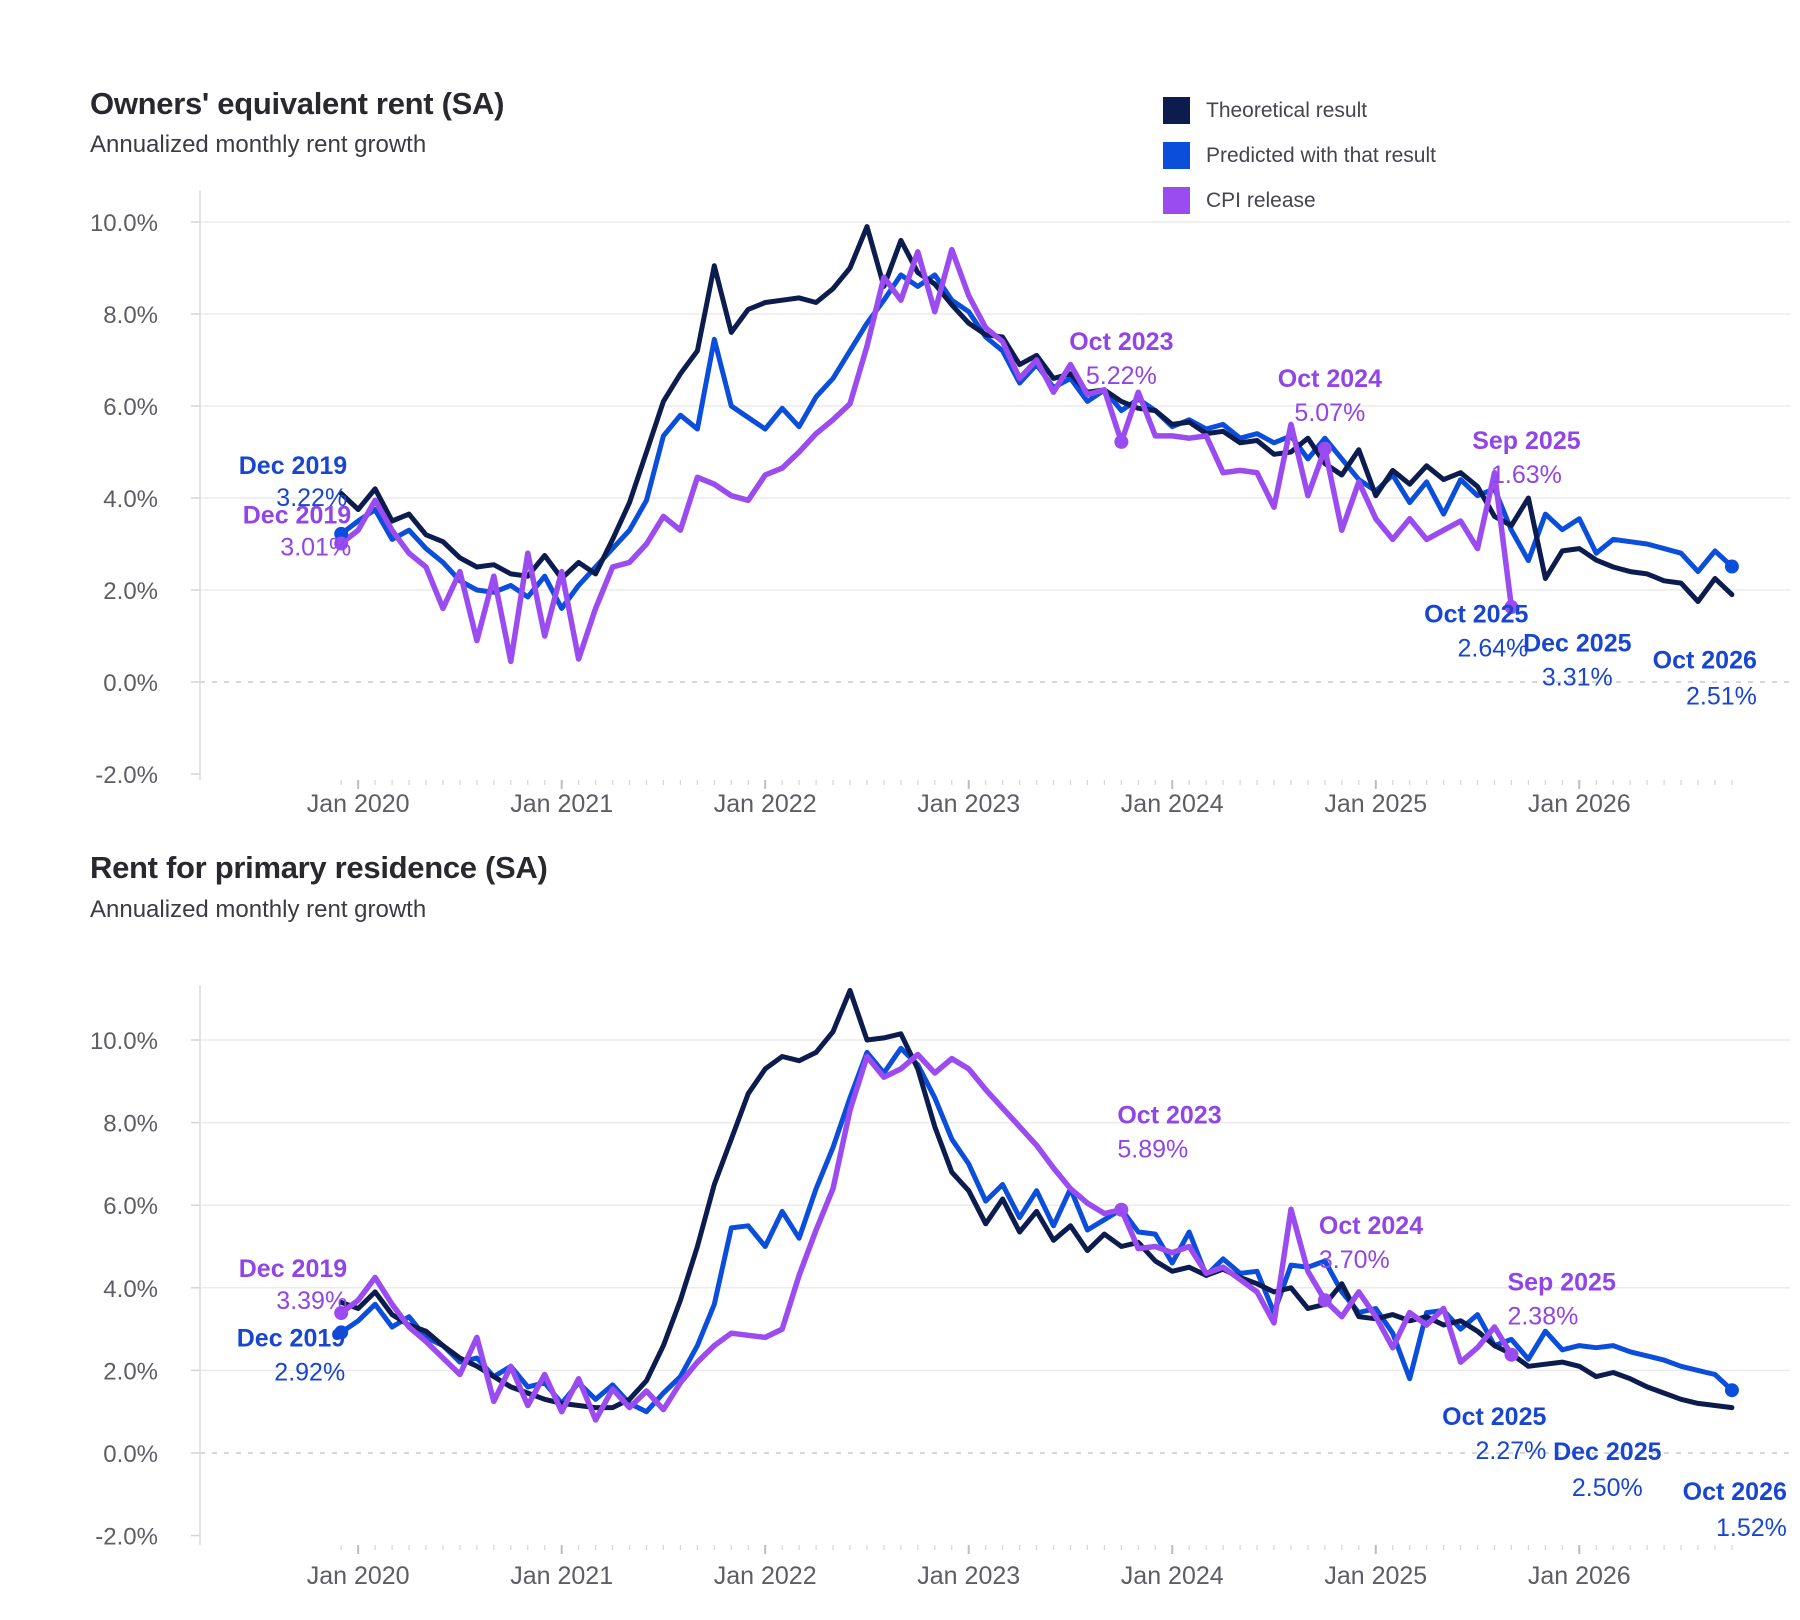 Image resolution: width=1800 pixels, height=1620 pixels. Describe the element at coordinates (1751, 1528) in the screenshot. I see `annotation-value: 1.52%` at that location.